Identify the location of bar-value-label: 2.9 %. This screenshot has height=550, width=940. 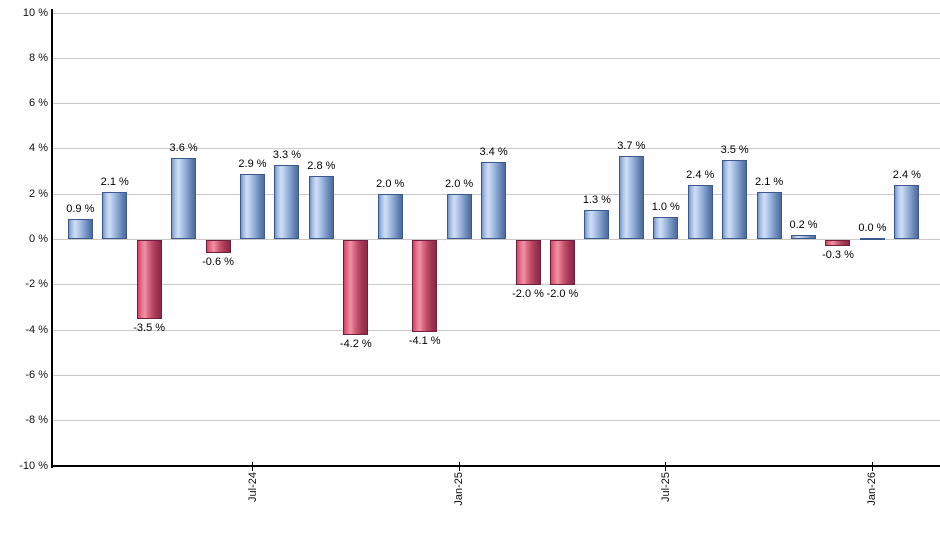
(252, 163).